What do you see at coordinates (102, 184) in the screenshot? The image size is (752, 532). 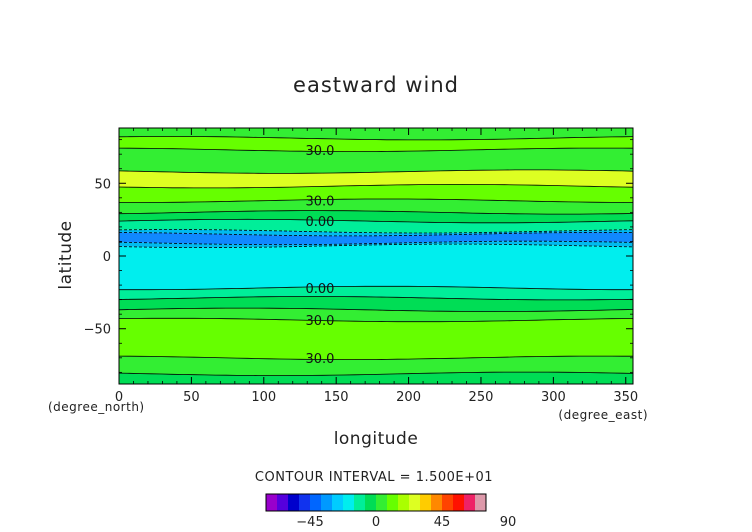 I see `y-tick-label: 50` at bounding box center [102, 184].